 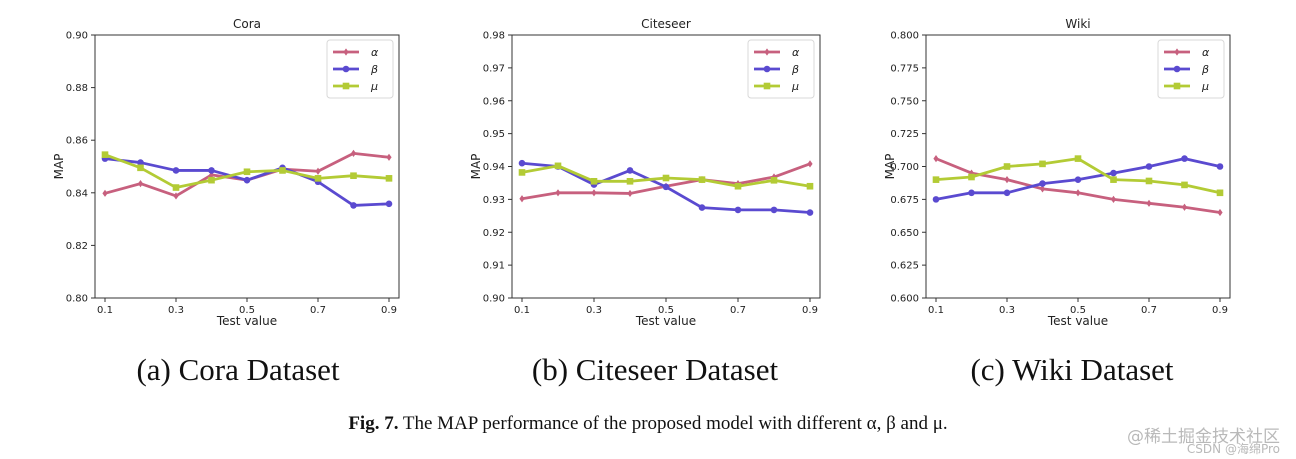 I want to click on y-tick-label: 0.800, so click(x=904, y=36).